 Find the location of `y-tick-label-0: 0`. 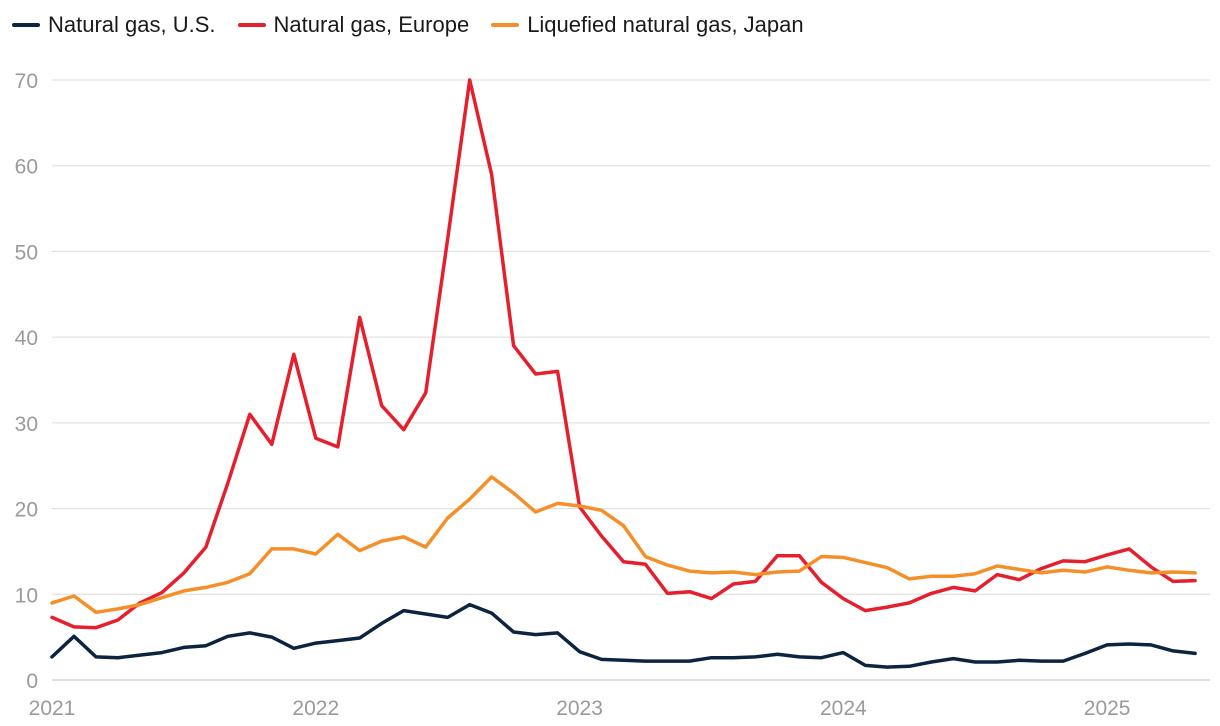

y-tick-label-0: 0 is located at coordinates (32, 681).